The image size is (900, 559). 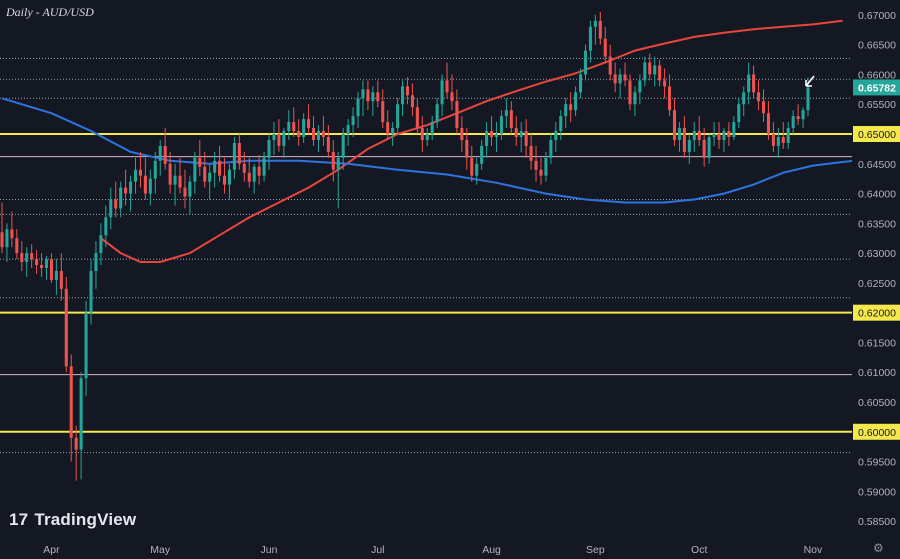 I want to click on price-tick-label: 0.59500, so click(x=877, y=463).